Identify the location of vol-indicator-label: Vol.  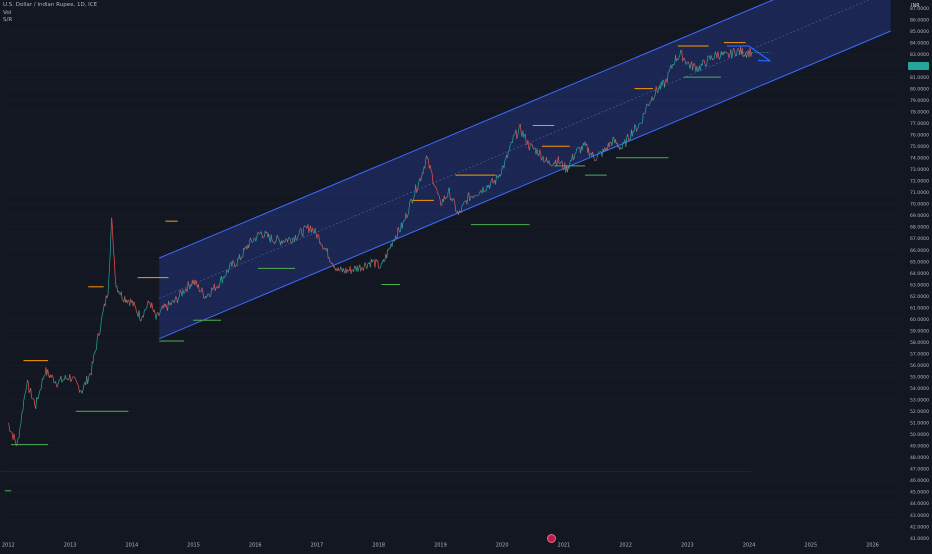
(50, 14).